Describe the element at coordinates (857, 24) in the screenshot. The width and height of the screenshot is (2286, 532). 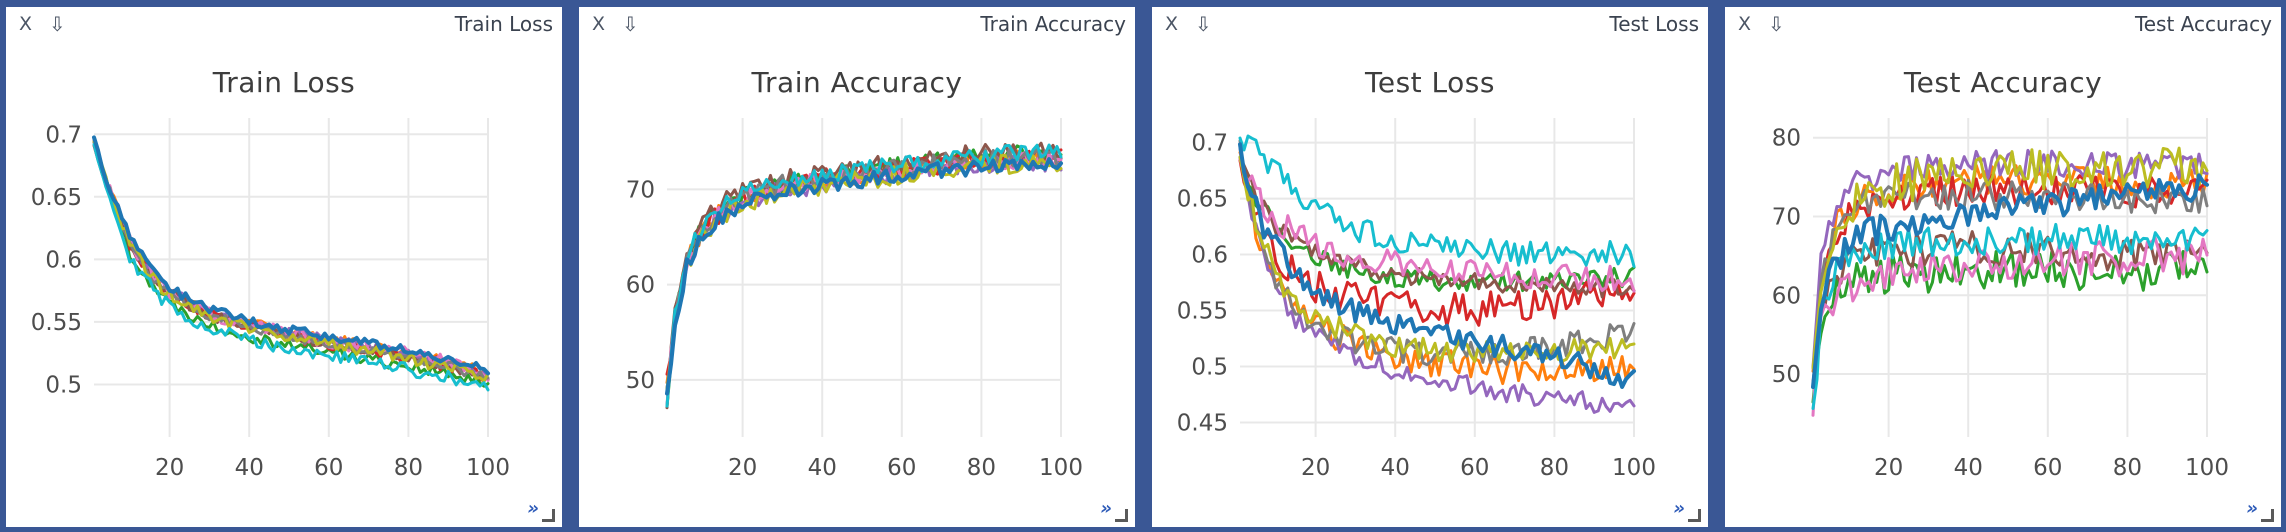
I see `window-titlebar: X ⇩ Train Accuracy` at that location.